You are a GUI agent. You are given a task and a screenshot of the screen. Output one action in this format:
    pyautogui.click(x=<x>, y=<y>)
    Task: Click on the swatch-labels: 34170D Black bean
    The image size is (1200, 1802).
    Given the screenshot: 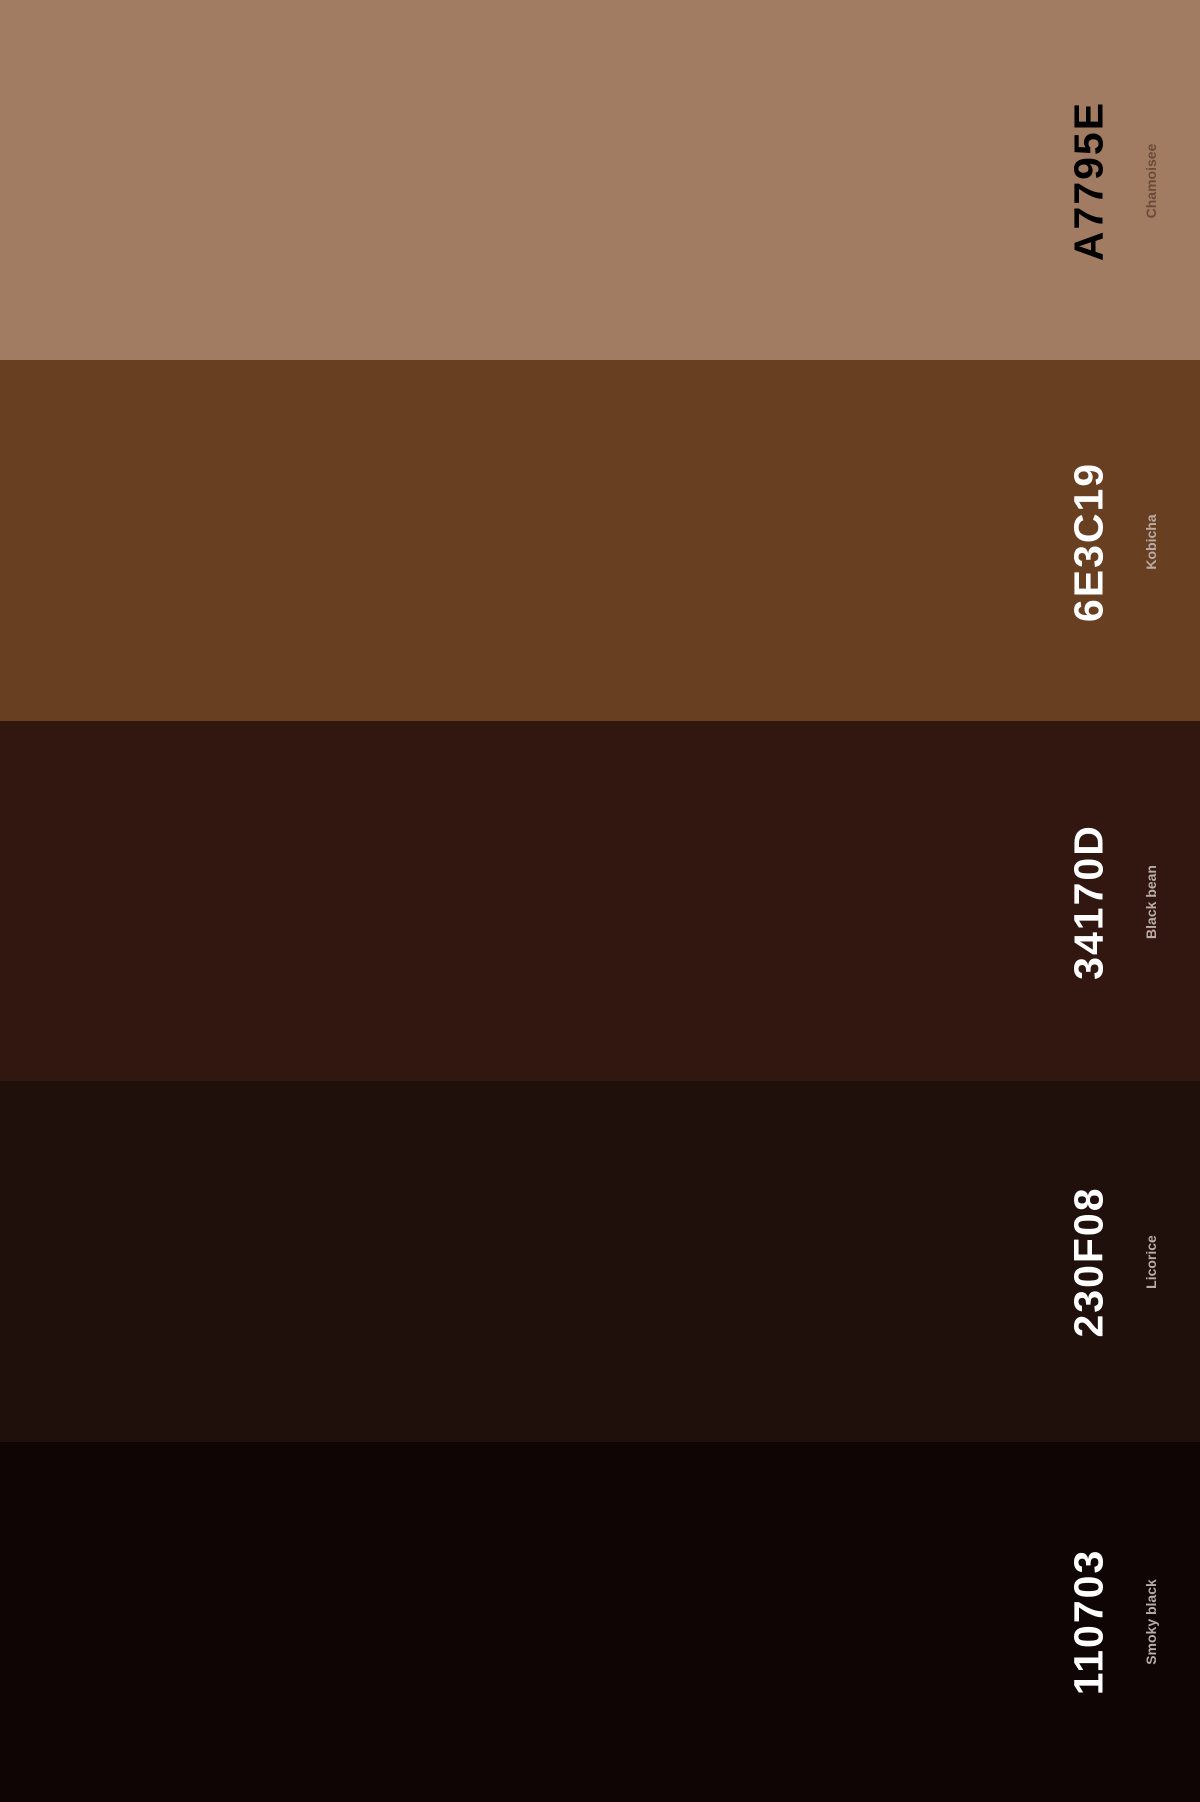 What is the action you would take?
    pyautogui.click(x=1130, y=902)
    